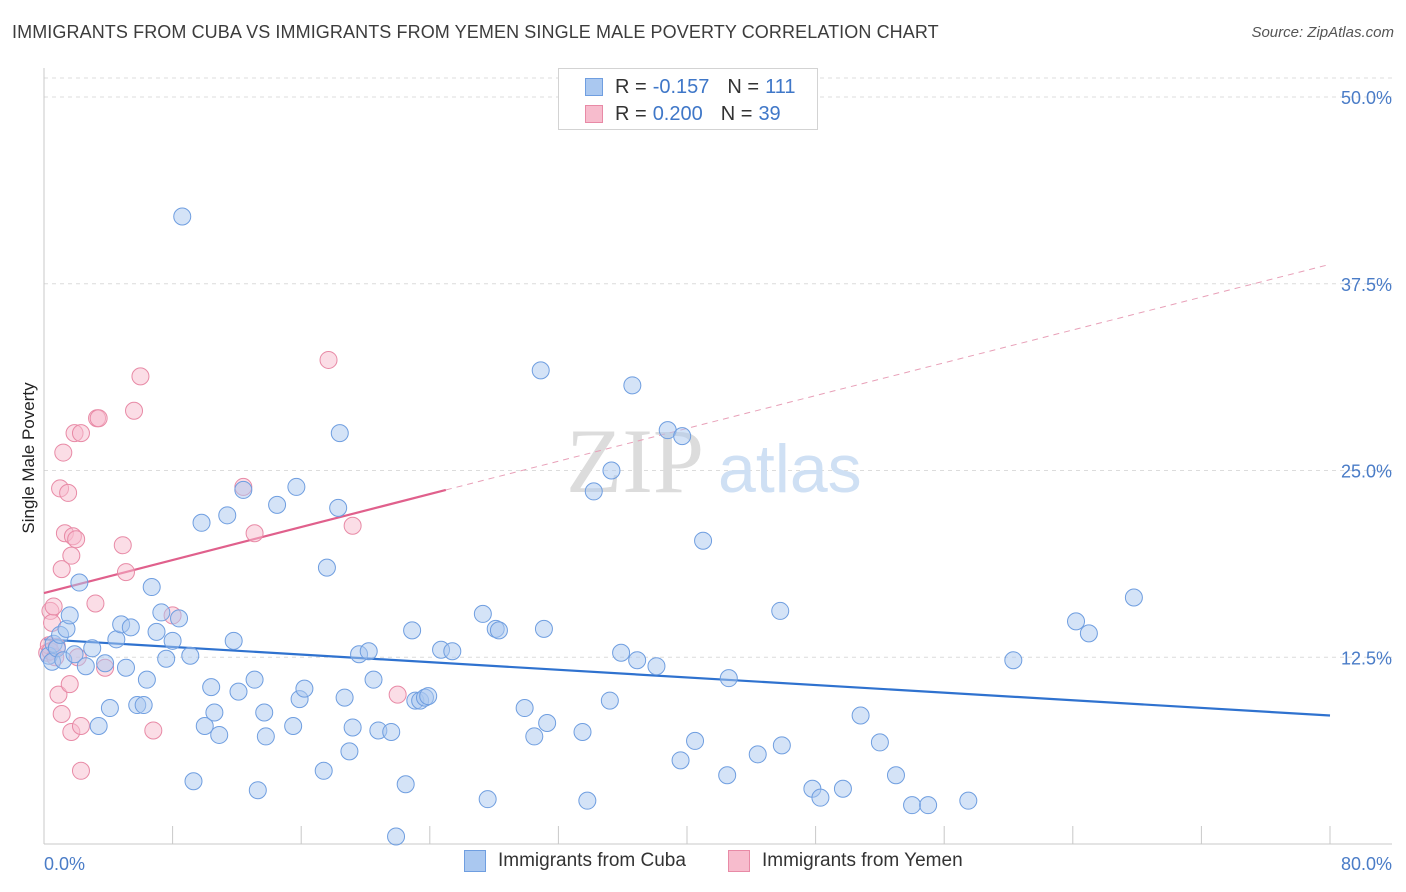 The height and width of the screenshot is (892, 1406). Describe the element at coordinates (28, 458) in the screenshot. I see `y-axis-label: Single Male Poverty` at that location.